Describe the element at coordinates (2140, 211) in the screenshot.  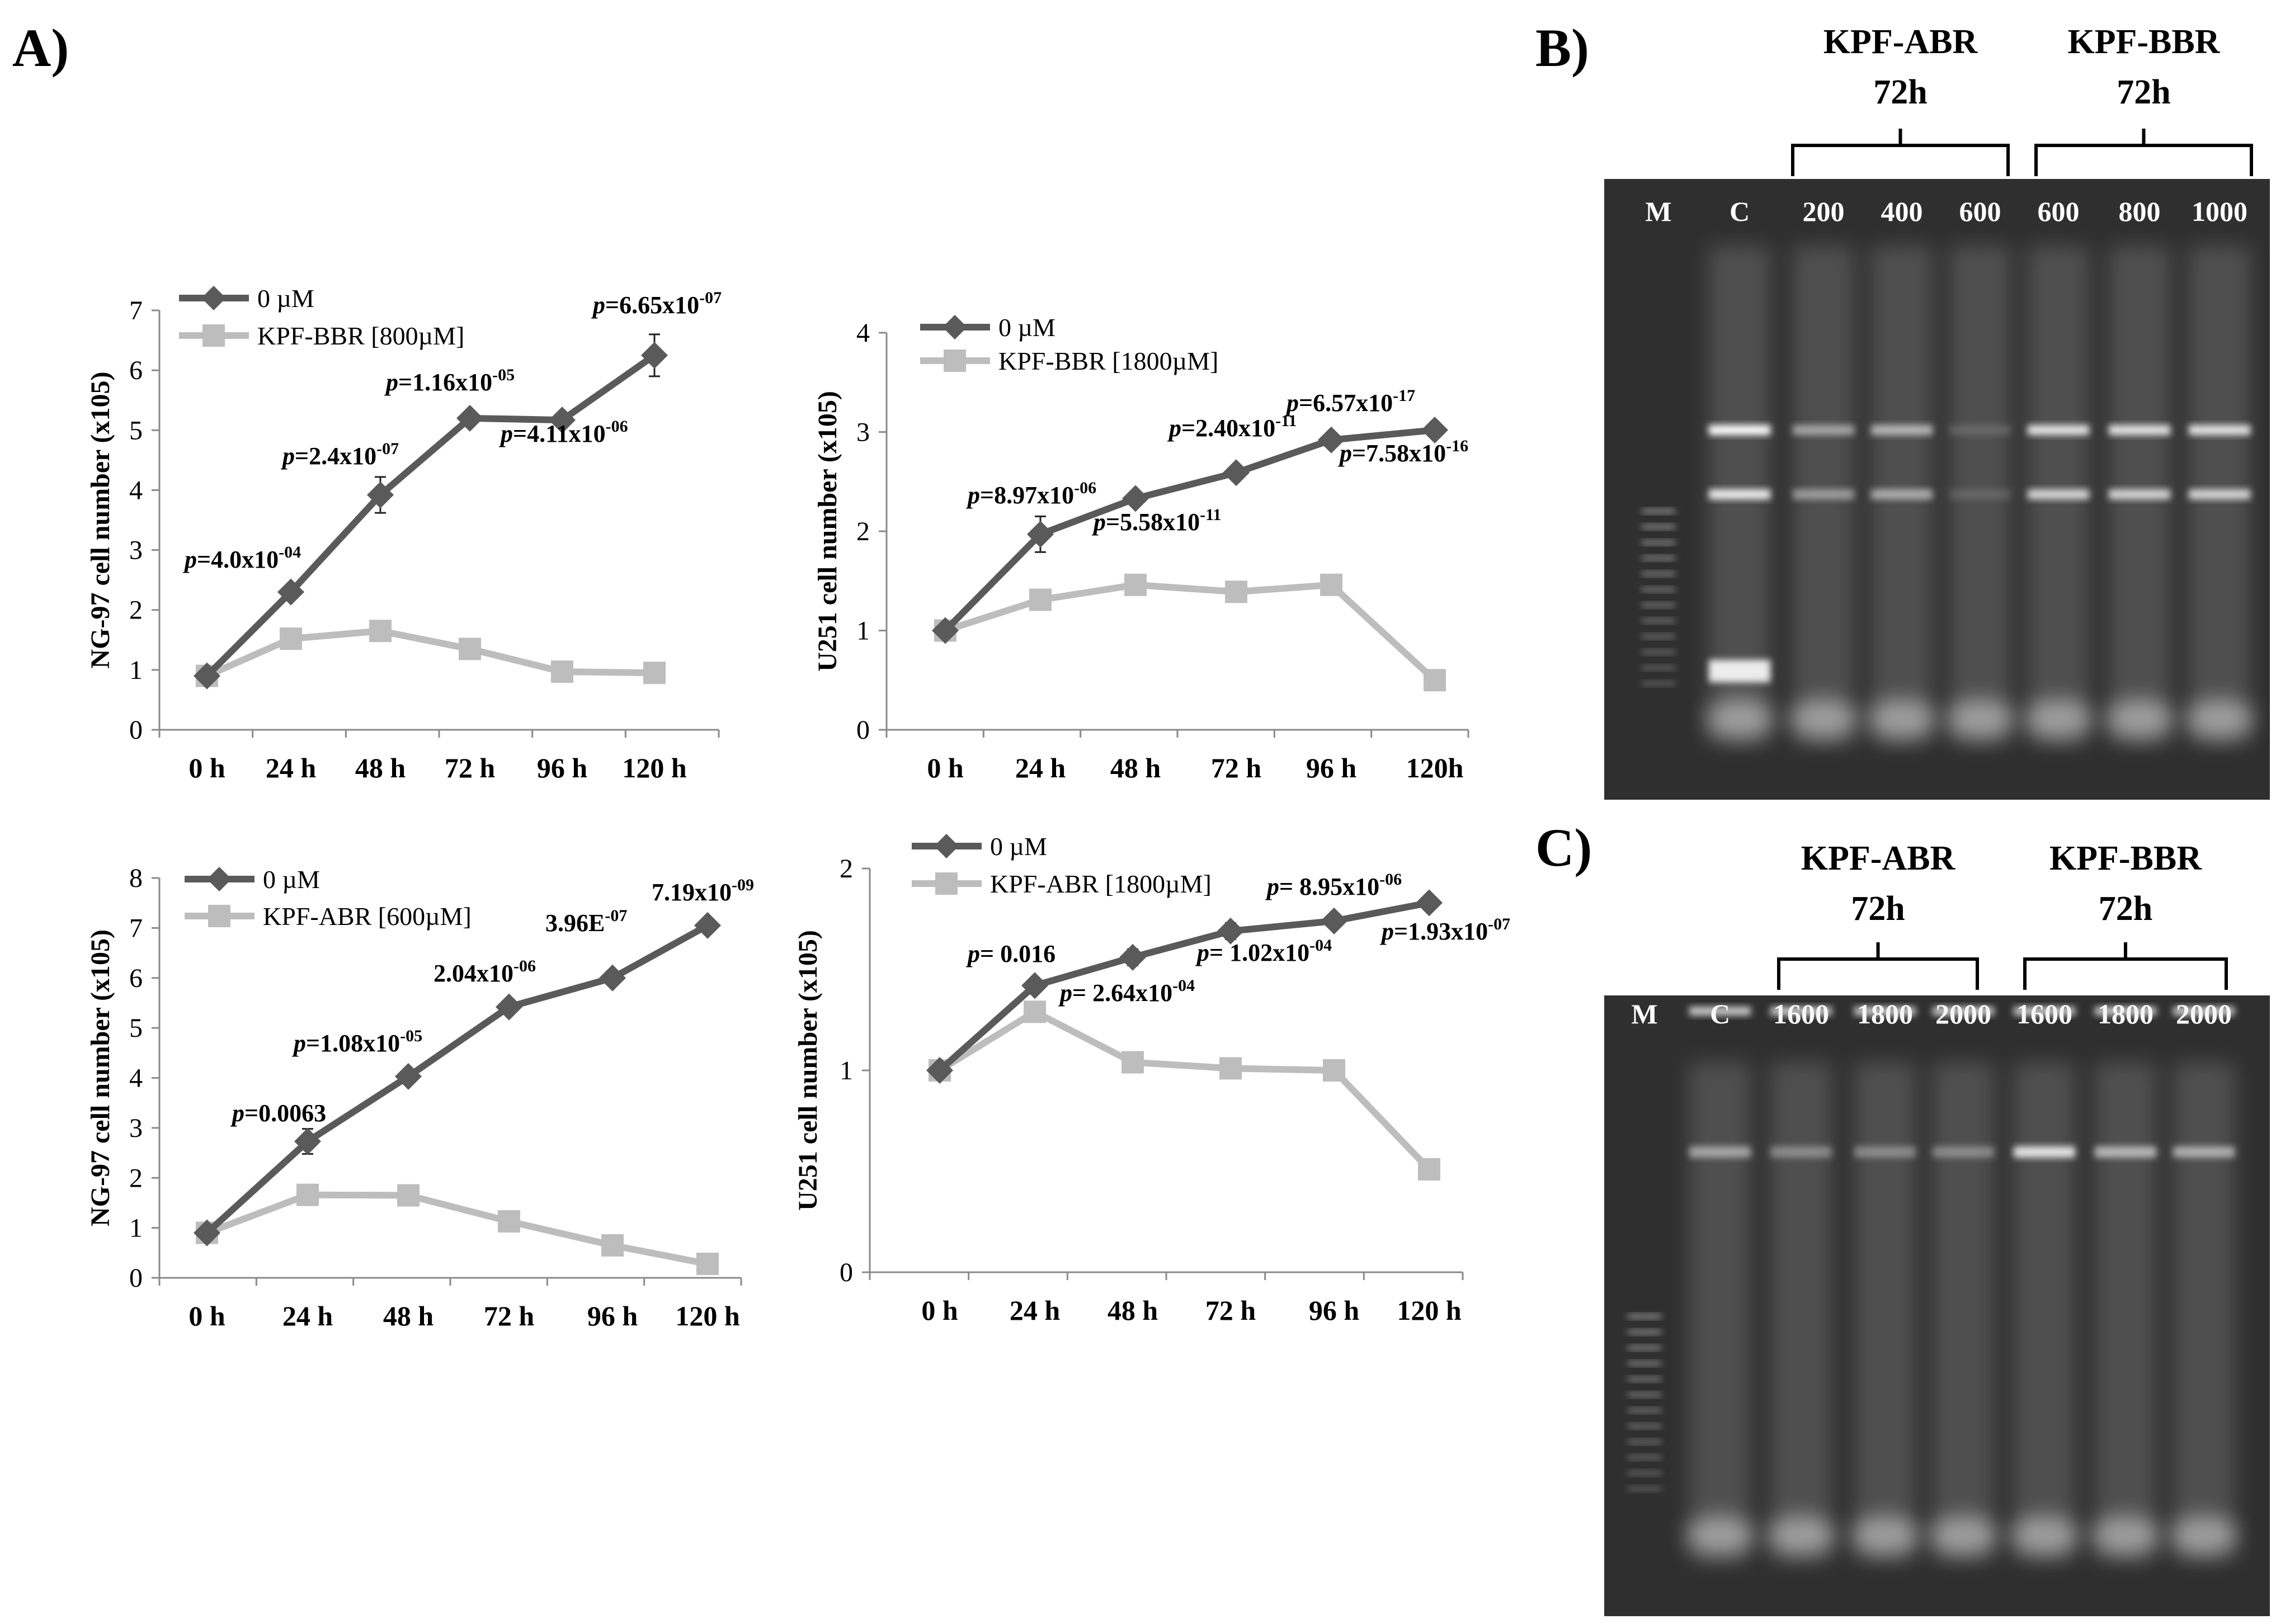
I see `lane-label: 800` at that location.